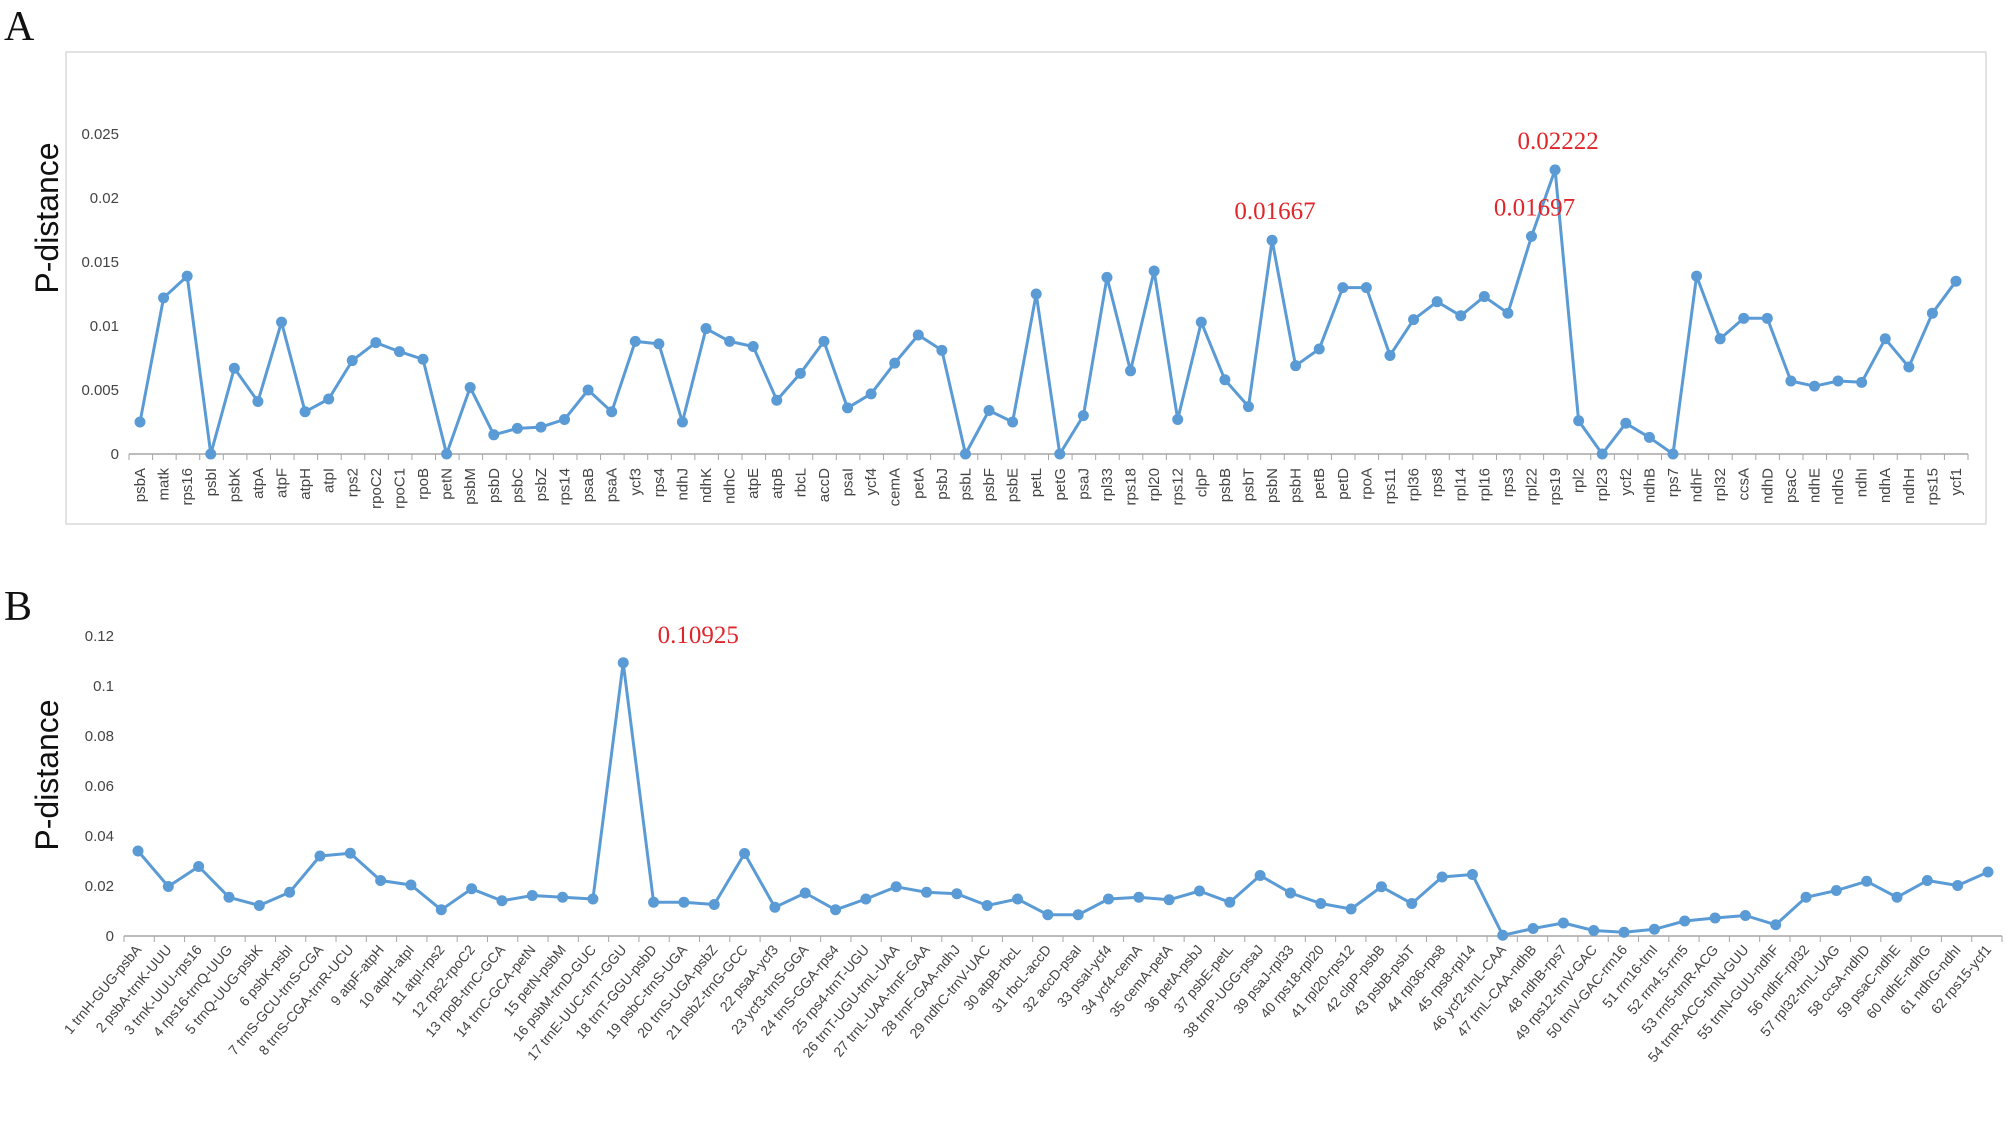 The image size is (2007, 1128). What do you see at coordinates (100, 390) in the screenshot?
I see `y-tick-label: 0.005` at bounding box center [100, 390].